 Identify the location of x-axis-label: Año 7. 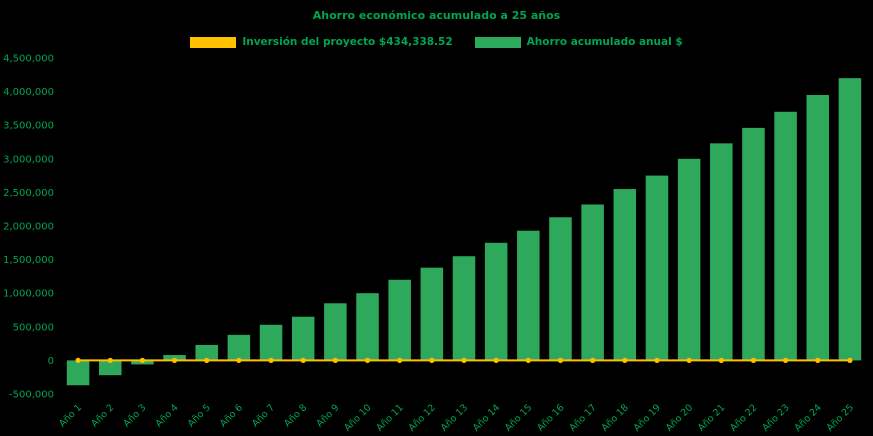
(263, 415).